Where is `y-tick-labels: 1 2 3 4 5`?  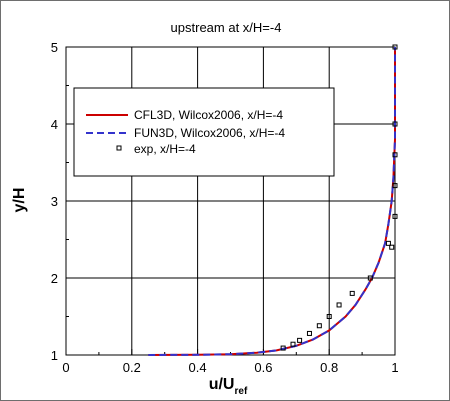
y-tick-labels: 1 2 3 4 5 is located at coordinates (54, 201).